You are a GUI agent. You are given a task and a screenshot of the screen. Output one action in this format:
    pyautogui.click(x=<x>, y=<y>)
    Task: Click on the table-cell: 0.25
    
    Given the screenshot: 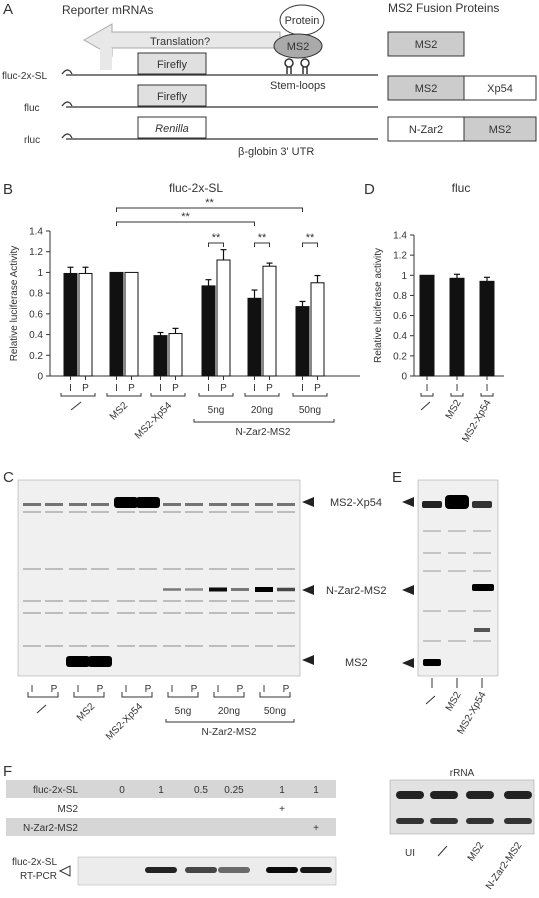 What is the action you would take?
    pyautogui.click(x=234, y=790)
    